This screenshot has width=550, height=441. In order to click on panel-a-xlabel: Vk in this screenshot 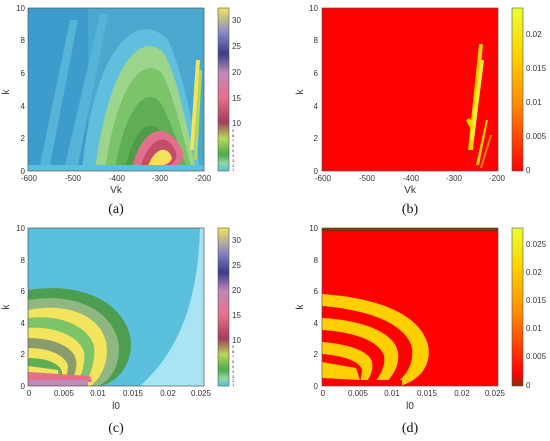, I will do `click(116, 190)`.